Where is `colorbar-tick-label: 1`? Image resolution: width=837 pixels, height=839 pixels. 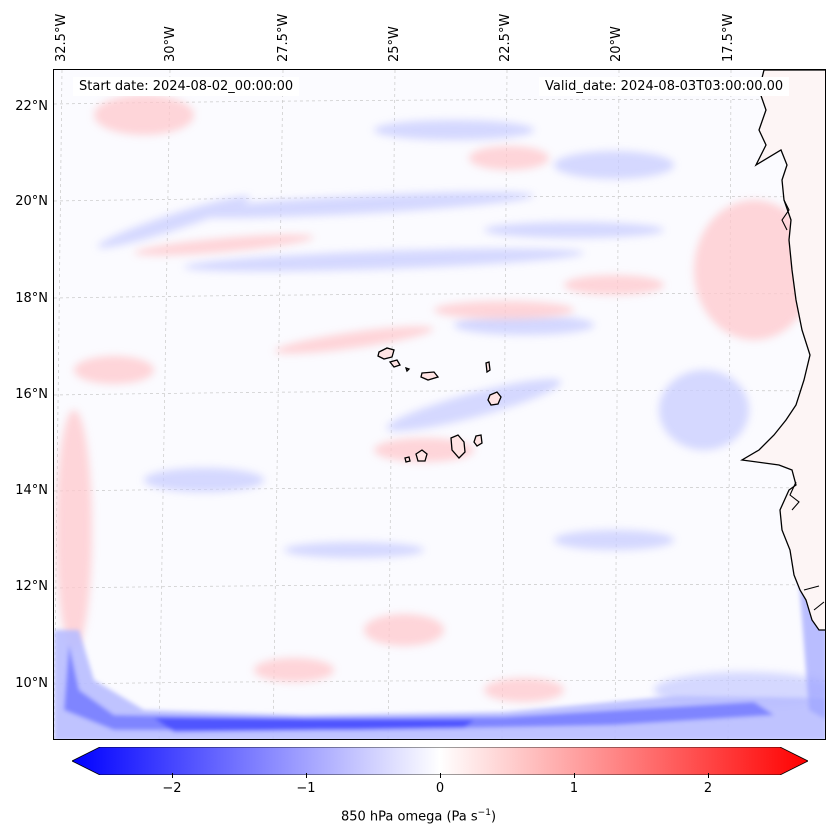 colorbar-tick-label: 1 is located at coordinates (574, 788).